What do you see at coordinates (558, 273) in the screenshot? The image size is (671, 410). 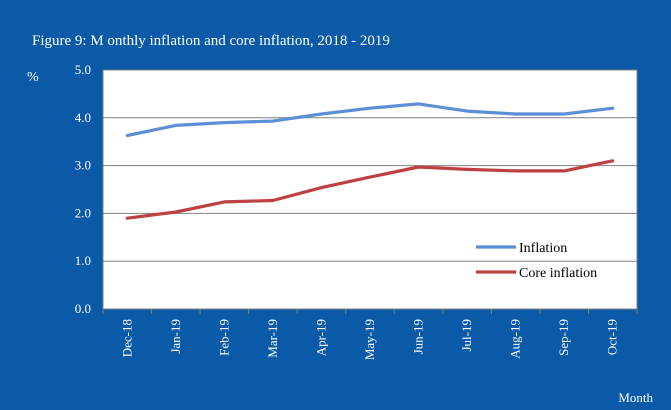 I see `legend-label-2: Core inflation` at bounding box center [558, 273].